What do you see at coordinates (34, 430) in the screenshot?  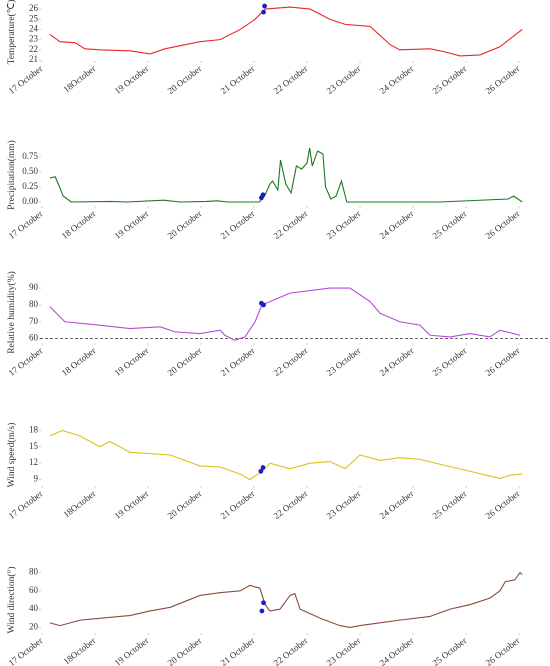 I see `y-tick-label: 18` at bounding box center [34, 430].